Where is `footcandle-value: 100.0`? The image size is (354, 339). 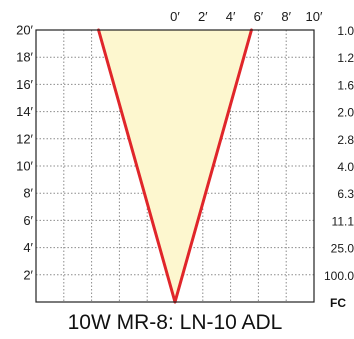 footcandle-value: 100.0 is located at coordinates (339, 276).